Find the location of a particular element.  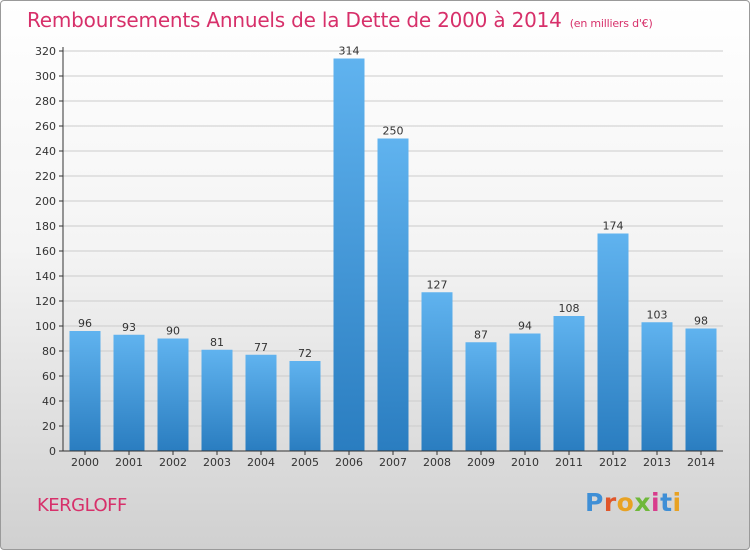

x-tick-label: 2006 is located at coordinates (349, 462).